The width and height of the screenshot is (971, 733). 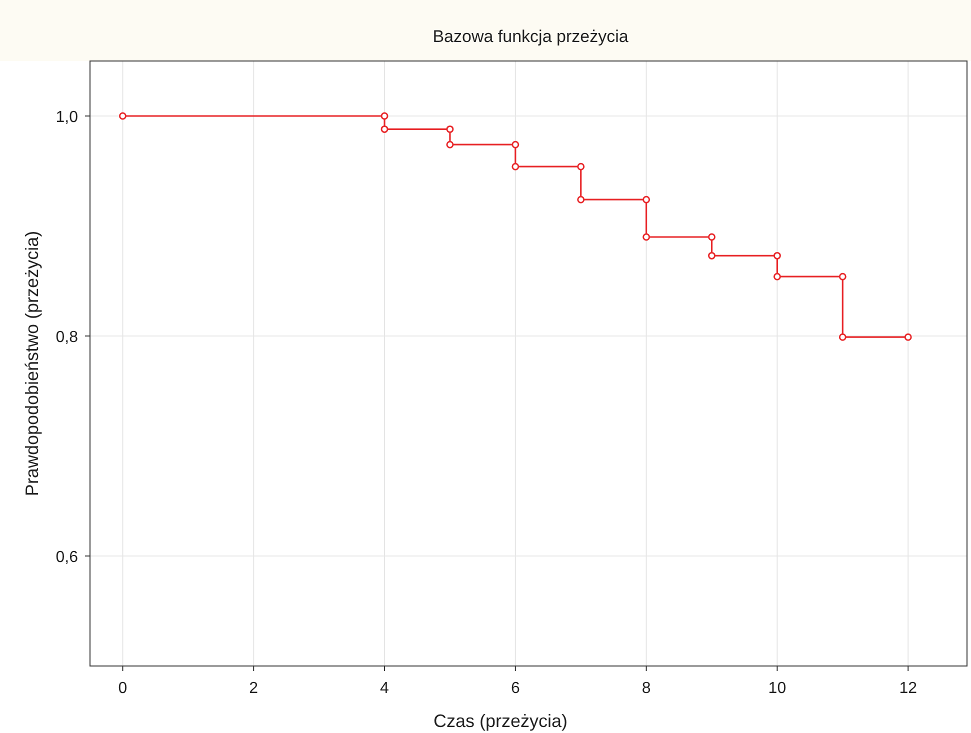 I want to click on y-tick-label: 0,8, so click(x=67, y=337).